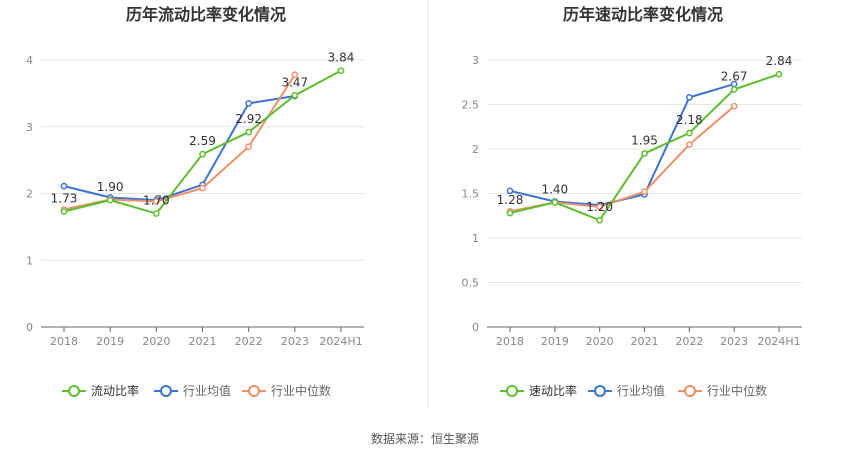  Describe the element at coordinates (29, 60) in the screenshot. I see `y-tick-label: 4` at that location.